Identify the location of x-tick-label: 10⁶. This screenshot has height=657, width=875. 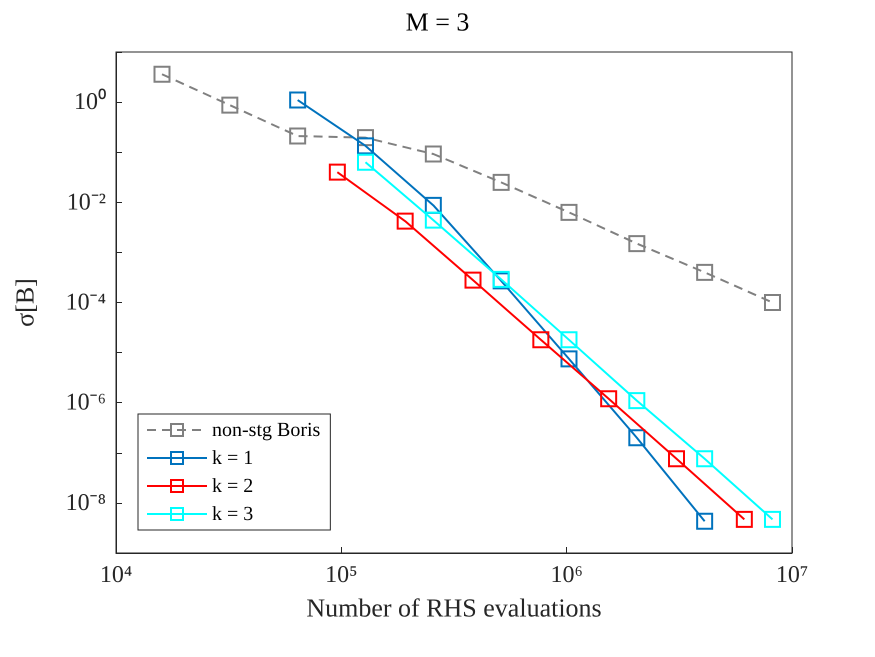
(566, 575).